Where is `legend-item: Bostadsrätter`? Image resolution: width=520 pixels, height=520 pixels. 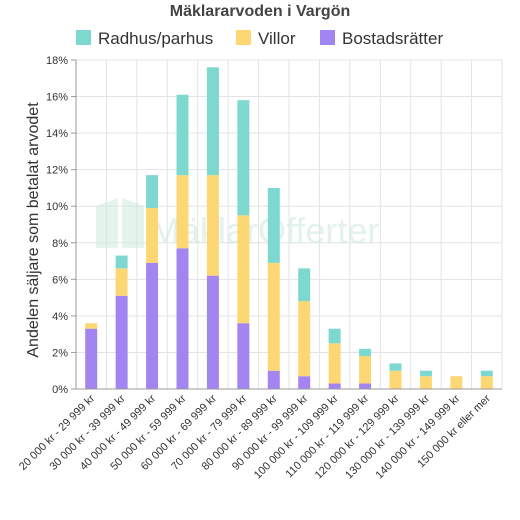 legend-item: Bostadsrätter is located at coordinates (381, 38).